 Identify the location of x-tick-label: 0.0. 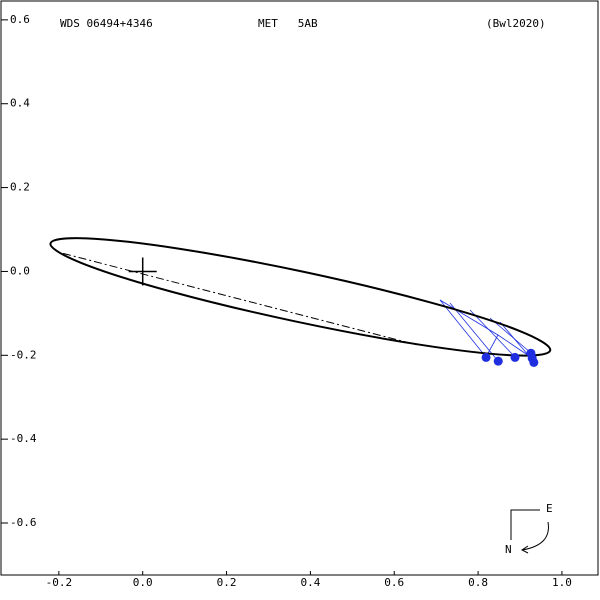
(143, 582).